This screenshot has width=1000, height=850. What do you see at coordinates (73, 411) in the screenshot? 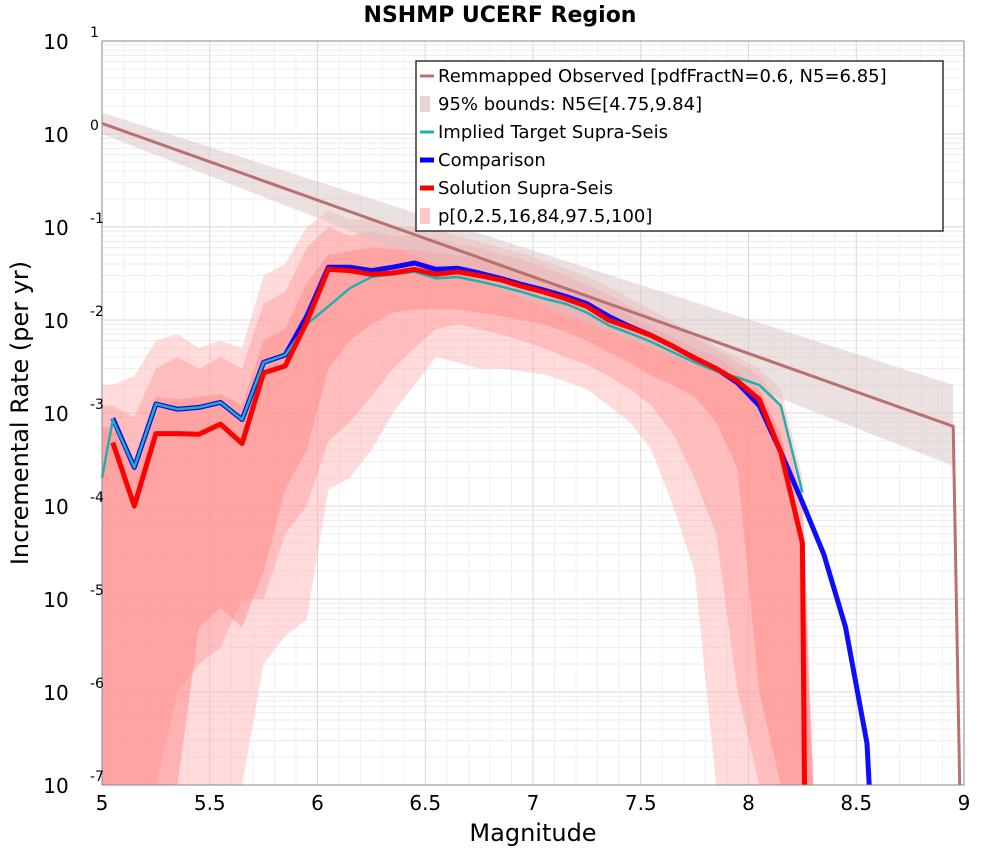
I see `y-axis-ticks: 10 1 10 0 10 -1 10 -2 10 -3 10 -4 10 -5 10 -6 10 -7` at bounding box center [73, 411].